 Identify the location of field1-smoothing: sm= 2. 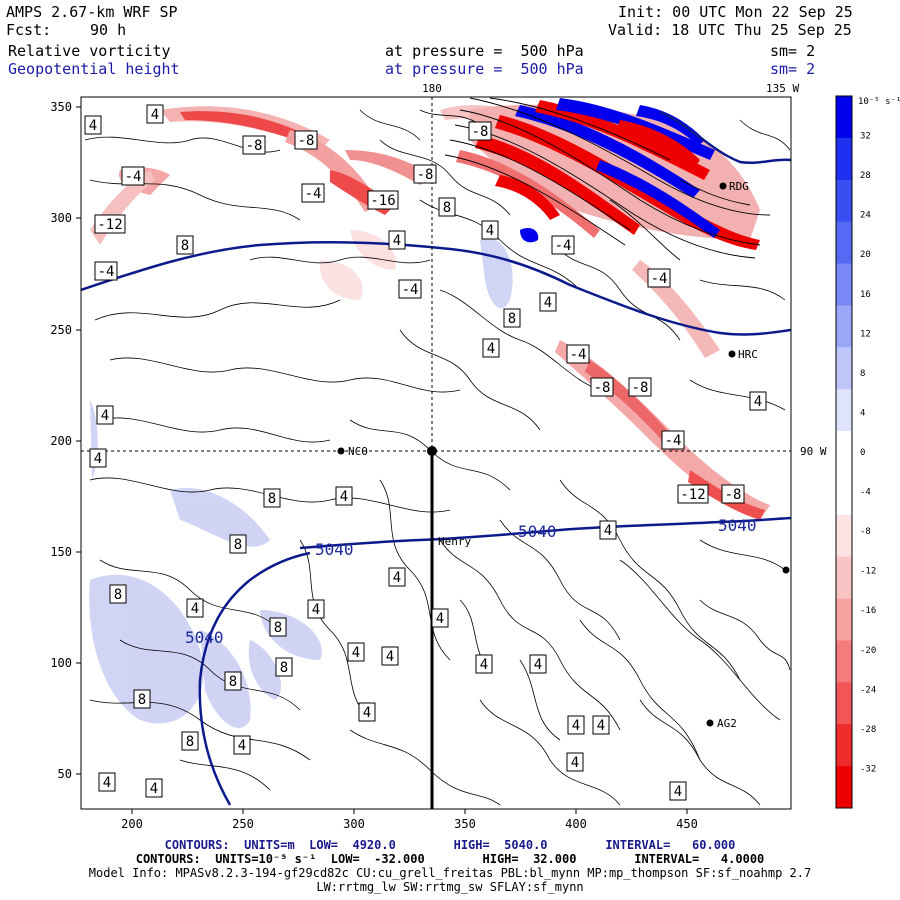
(793, 51).